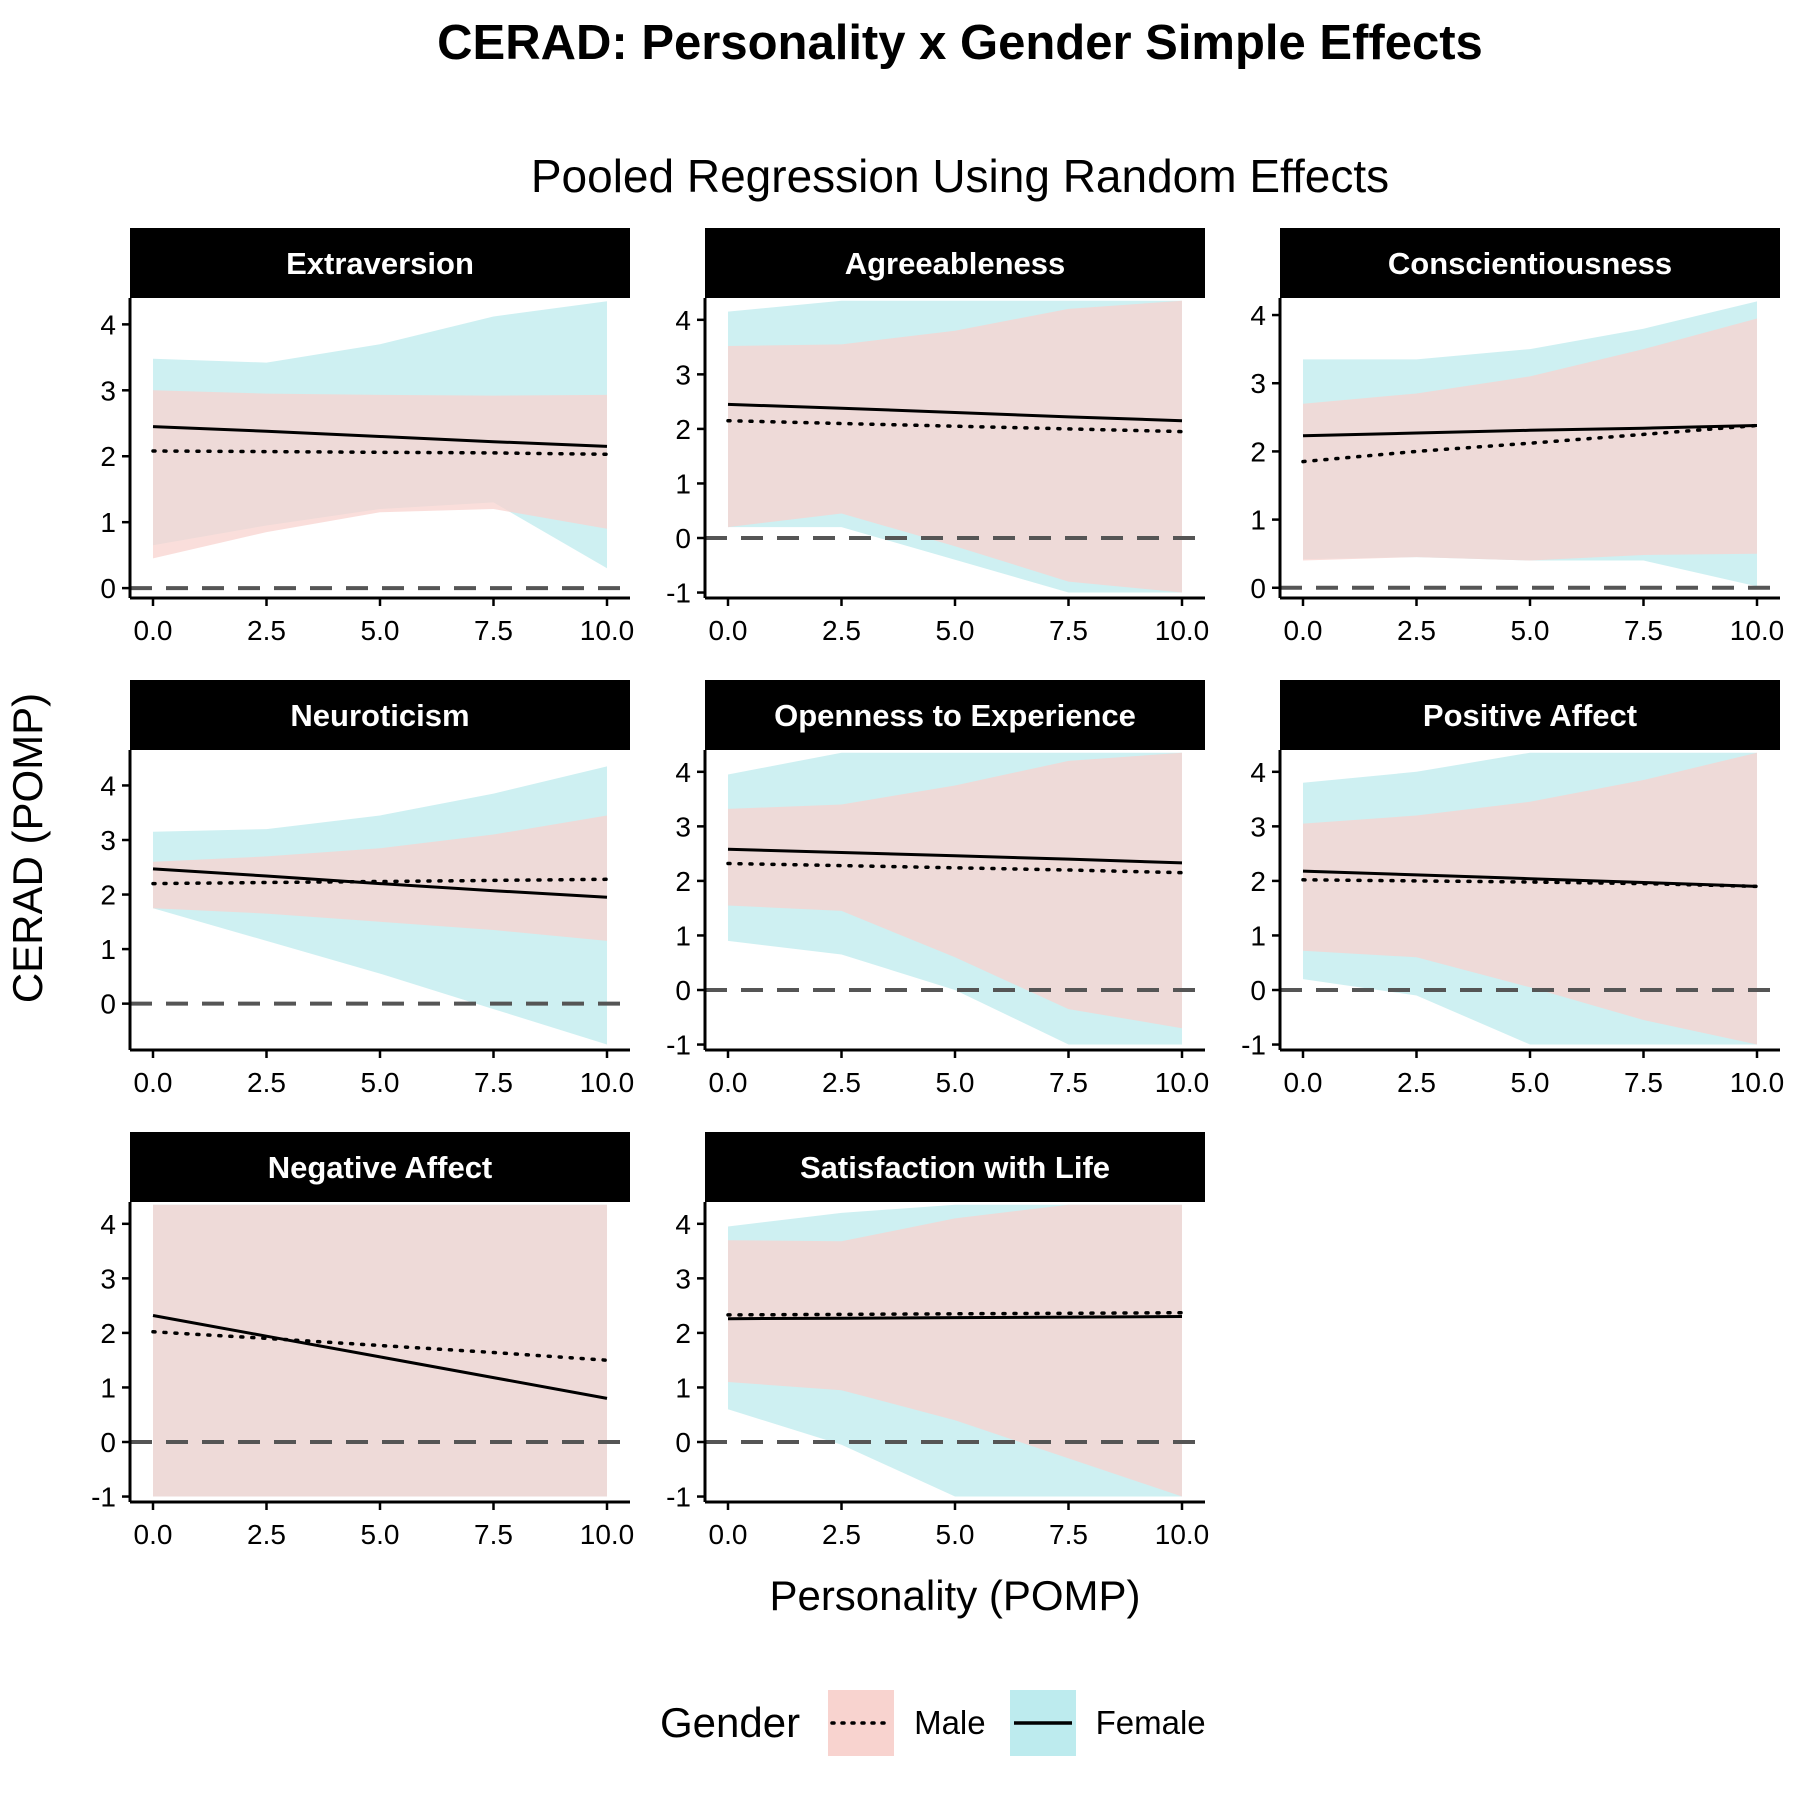  What do you see at coordinates (1042, 1723) in the screenshot?
I see `legend-key-female` at bounding box center [1042, 1723].